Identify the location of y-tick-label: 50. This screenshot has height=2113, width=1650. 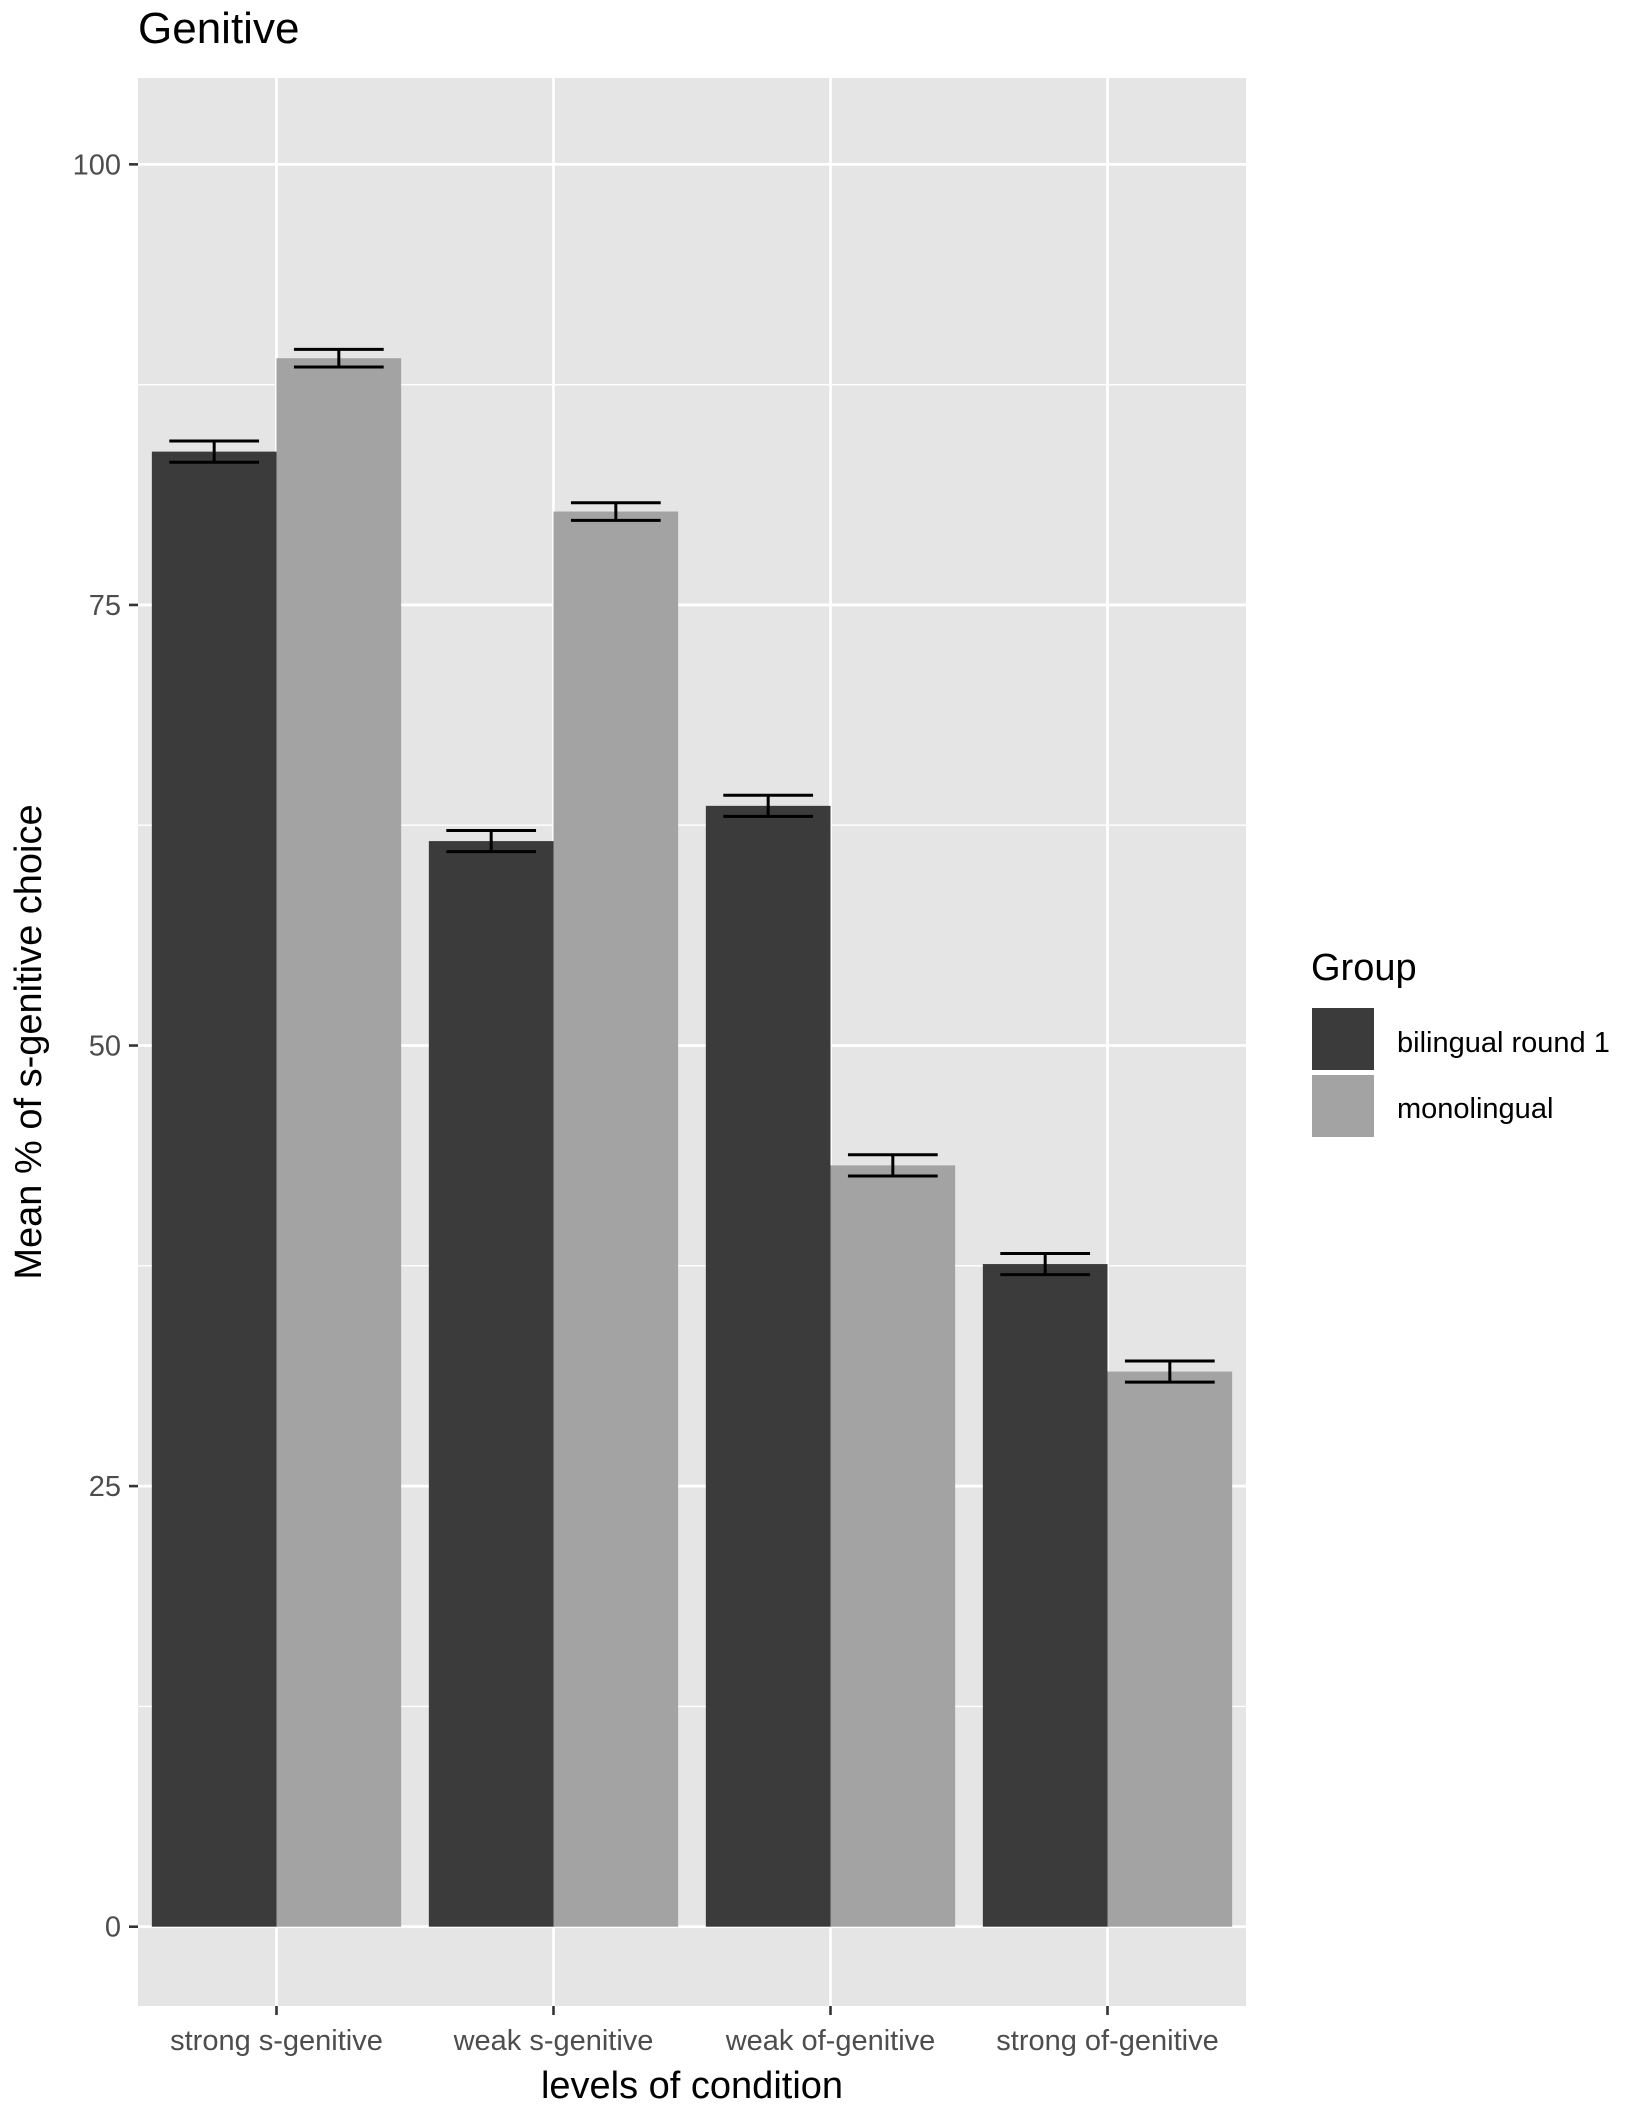
(105, 1047).